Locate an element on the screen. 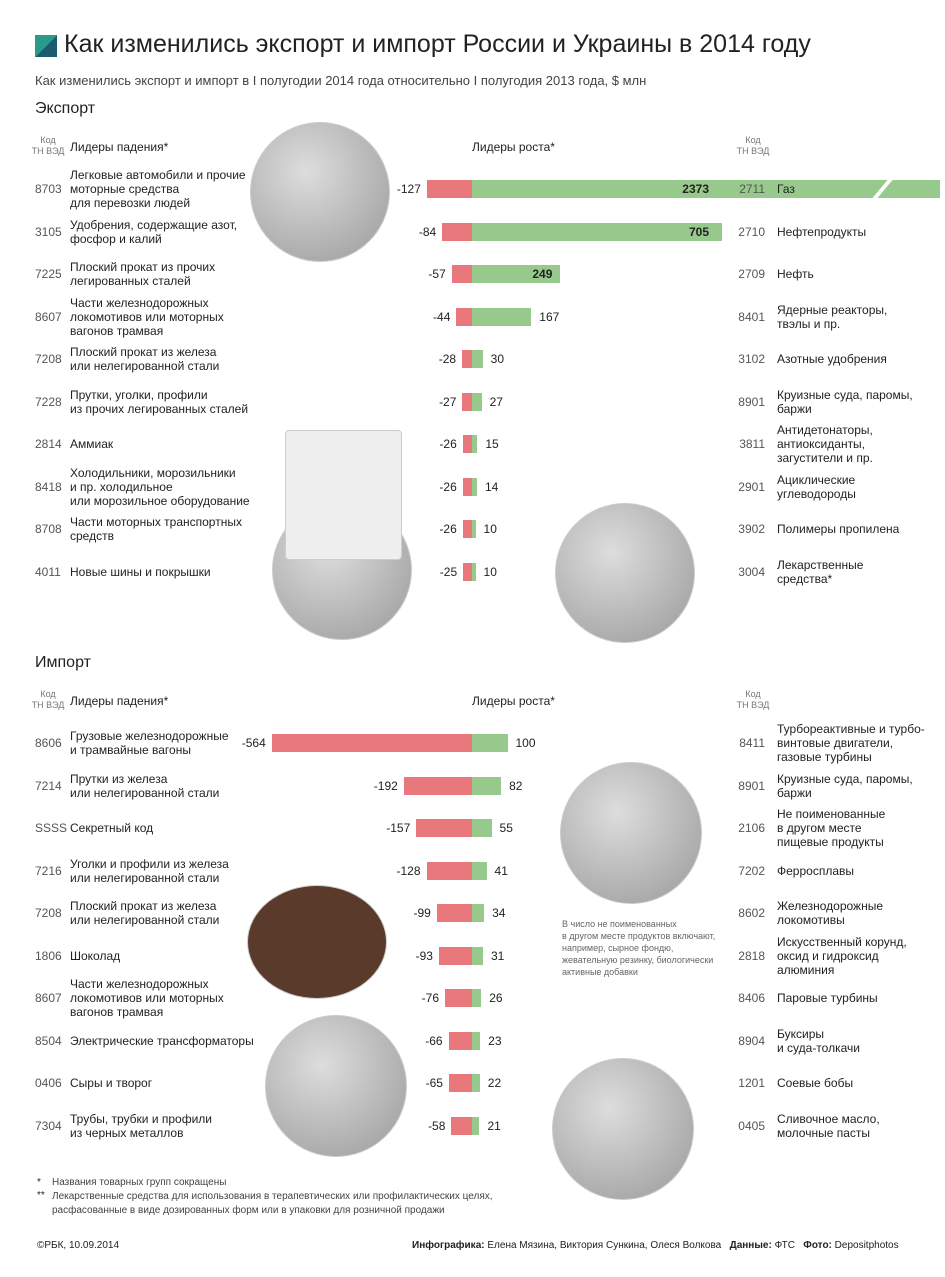 The image size is (945, 1277). value-label: -44 is located at coordinates (442, 316).